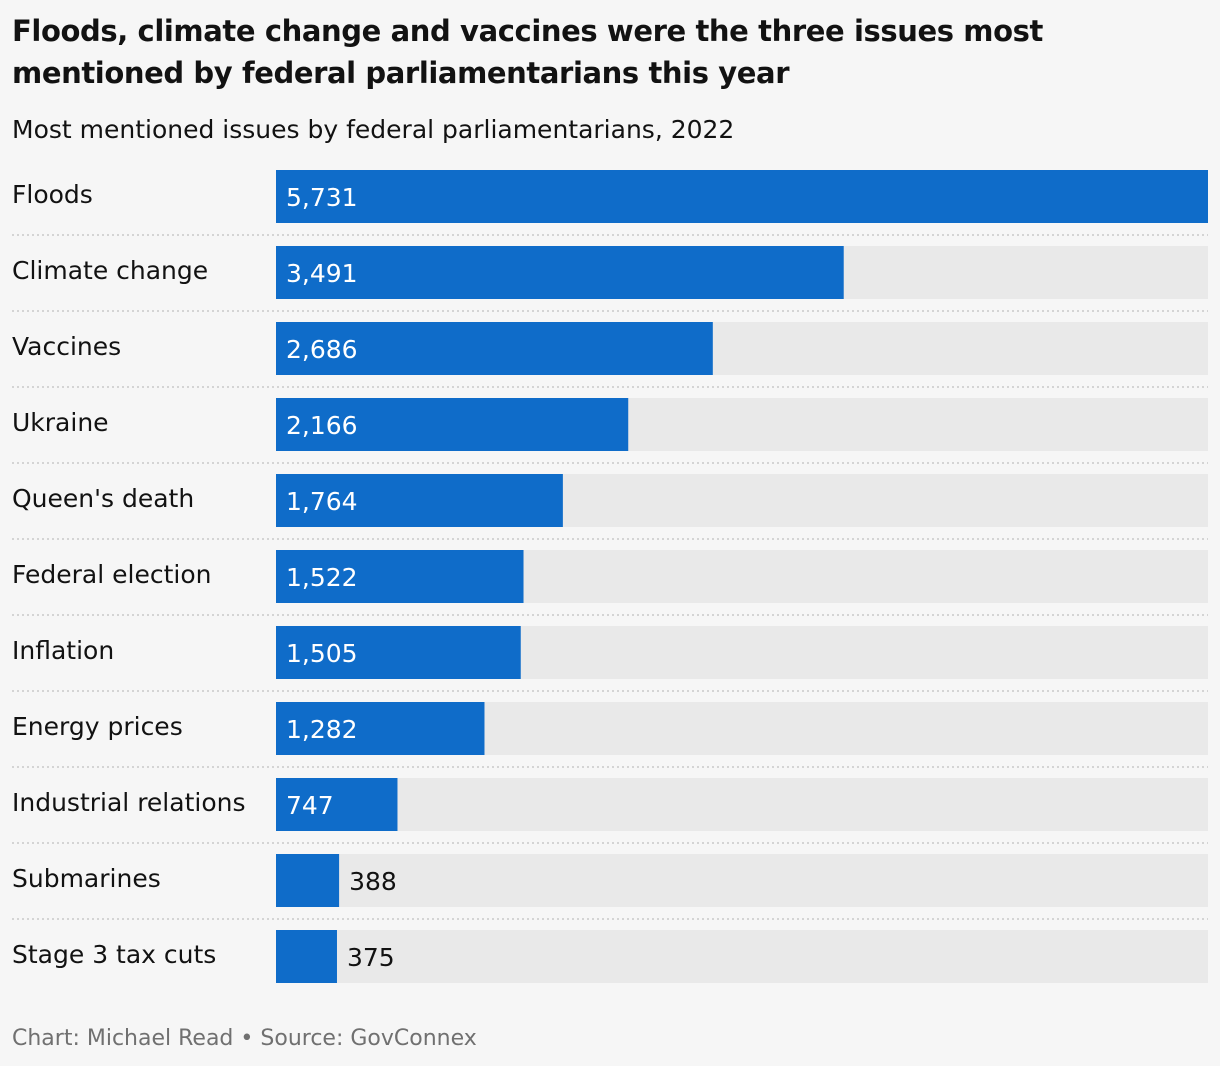 The image size is (1220, 1066). What do you see at coordinates (128, 802) in the screenshot?
I see `category-label: Industrial relations` at bounding box center [128, 802].